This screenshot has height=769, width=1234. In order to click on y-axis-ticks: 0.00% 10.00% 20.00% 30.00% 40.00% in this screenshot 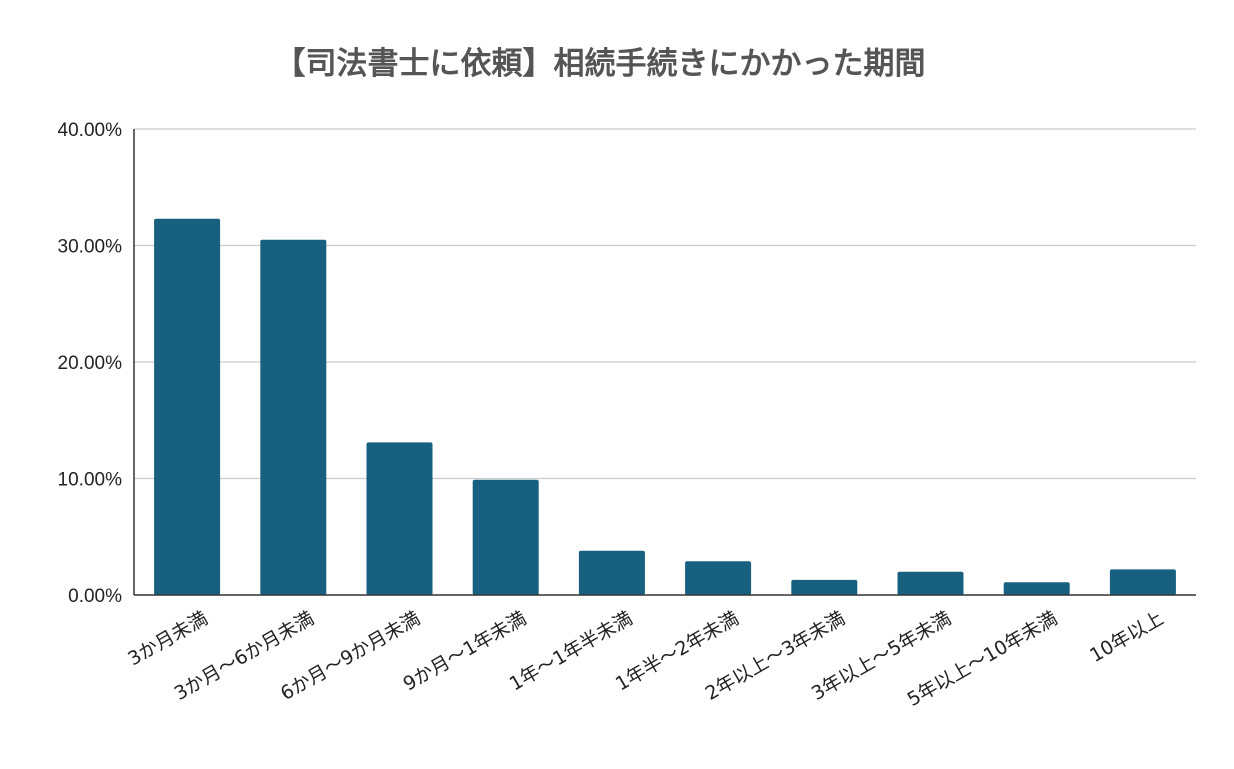, I will do `click(90, 363)`.